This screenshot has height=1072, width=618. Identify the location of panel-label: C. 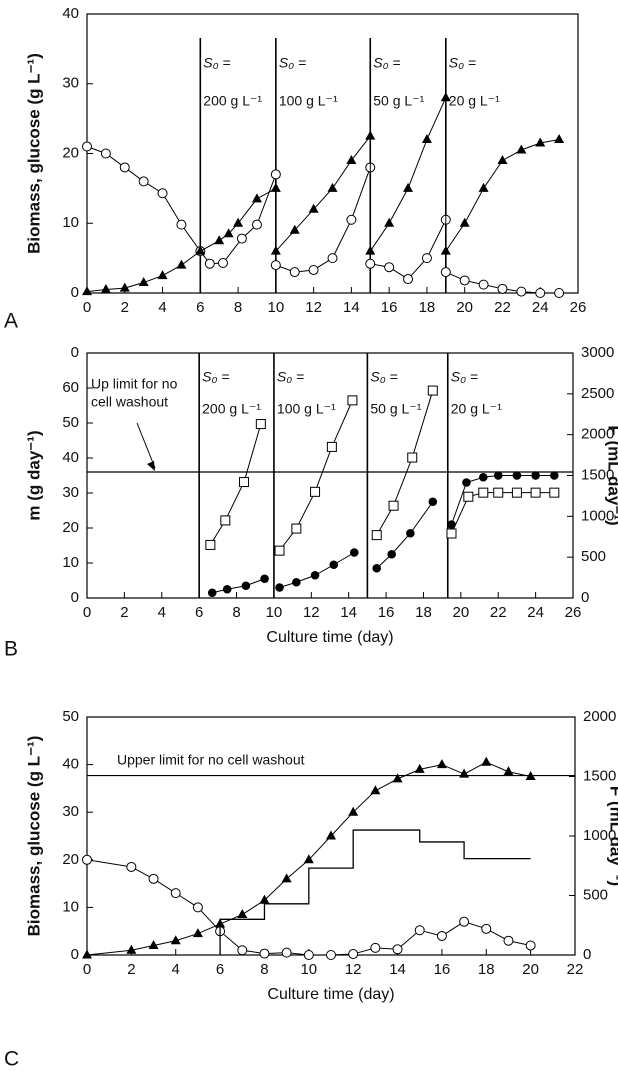
(11, 1059).